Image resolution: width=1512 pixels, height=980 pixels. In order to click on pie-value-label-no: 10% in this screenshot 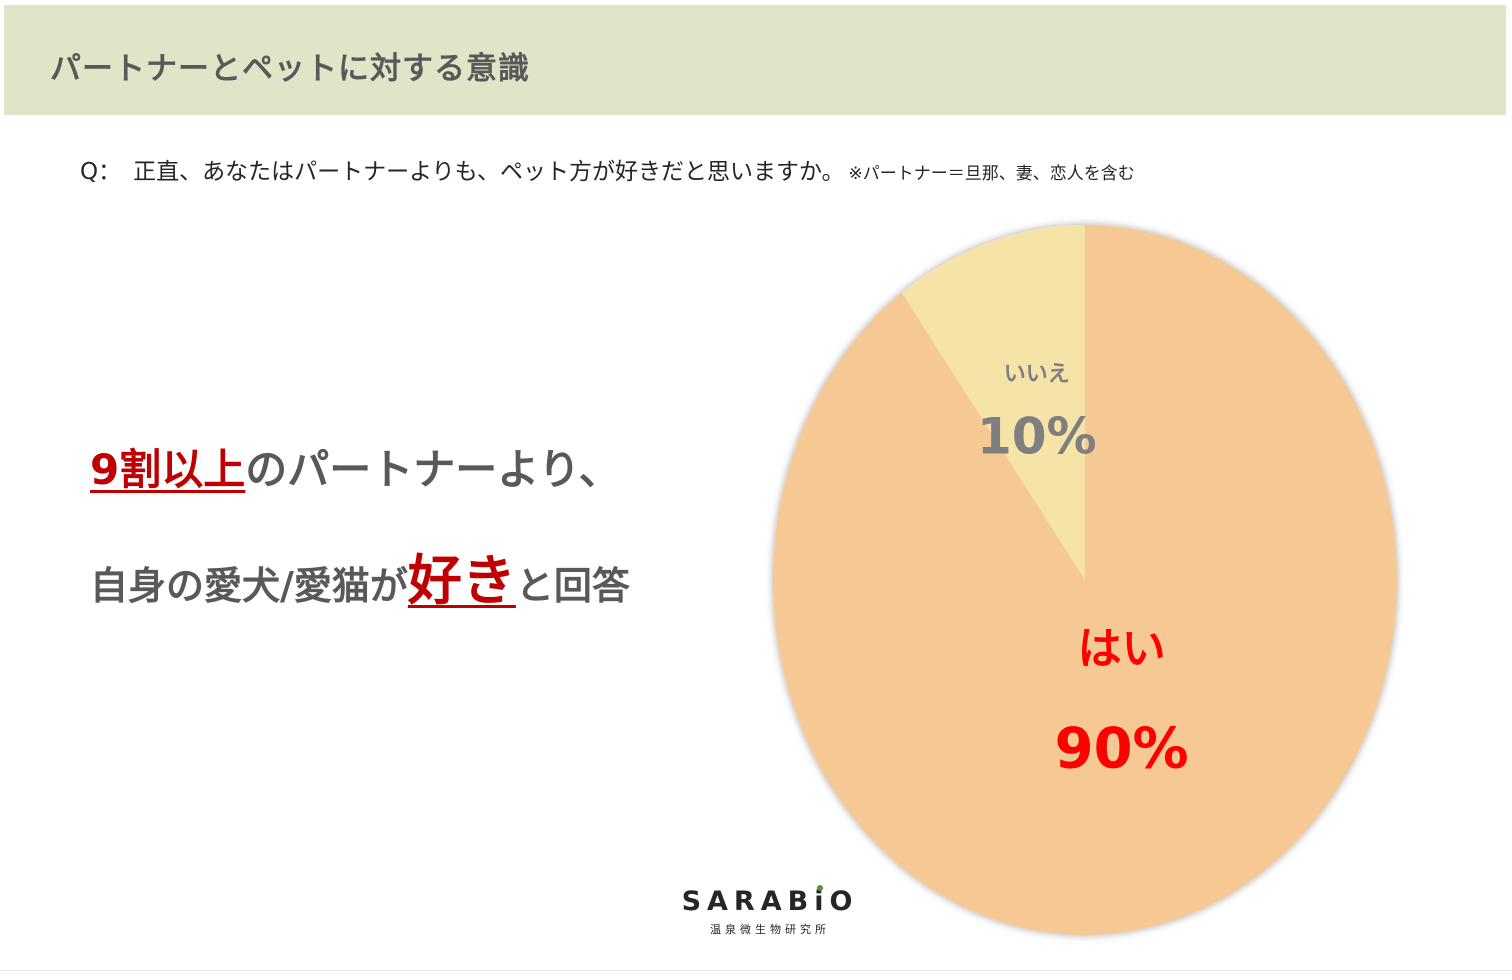, I will do `click(1037, 437)`.